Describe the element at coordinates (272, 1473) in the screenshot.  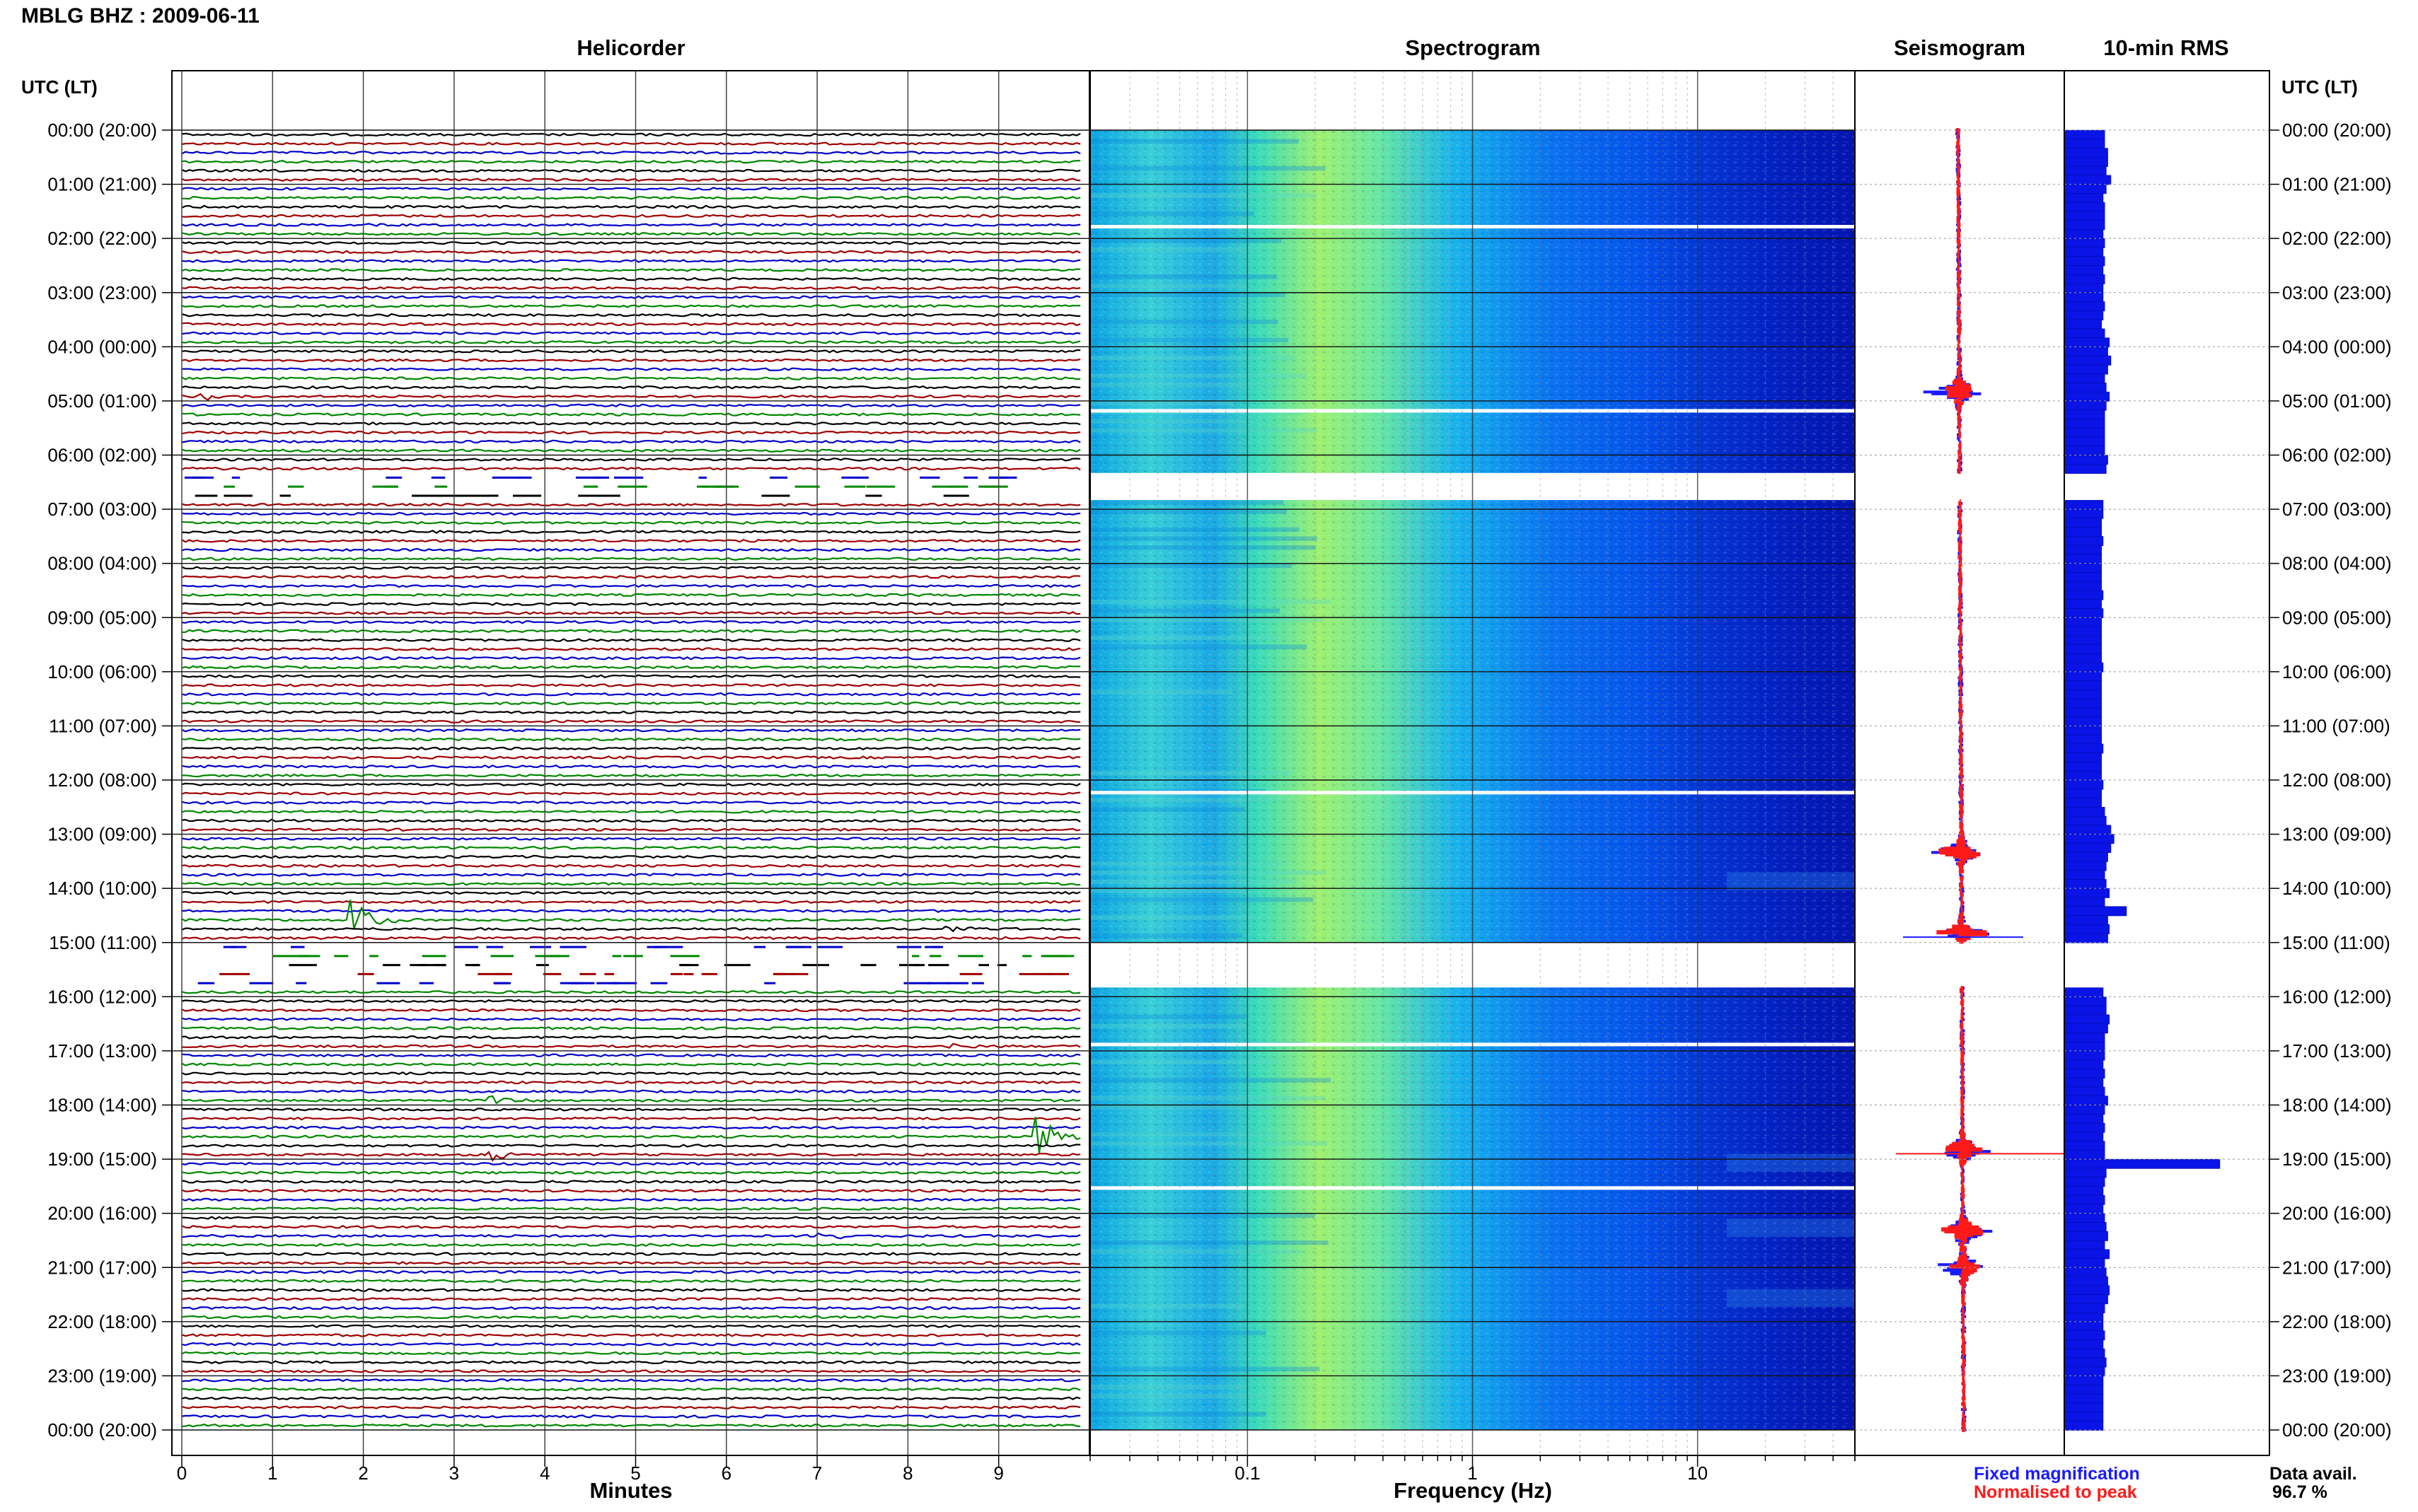
I see `helicorder-x-tick-label: 1` at that location.